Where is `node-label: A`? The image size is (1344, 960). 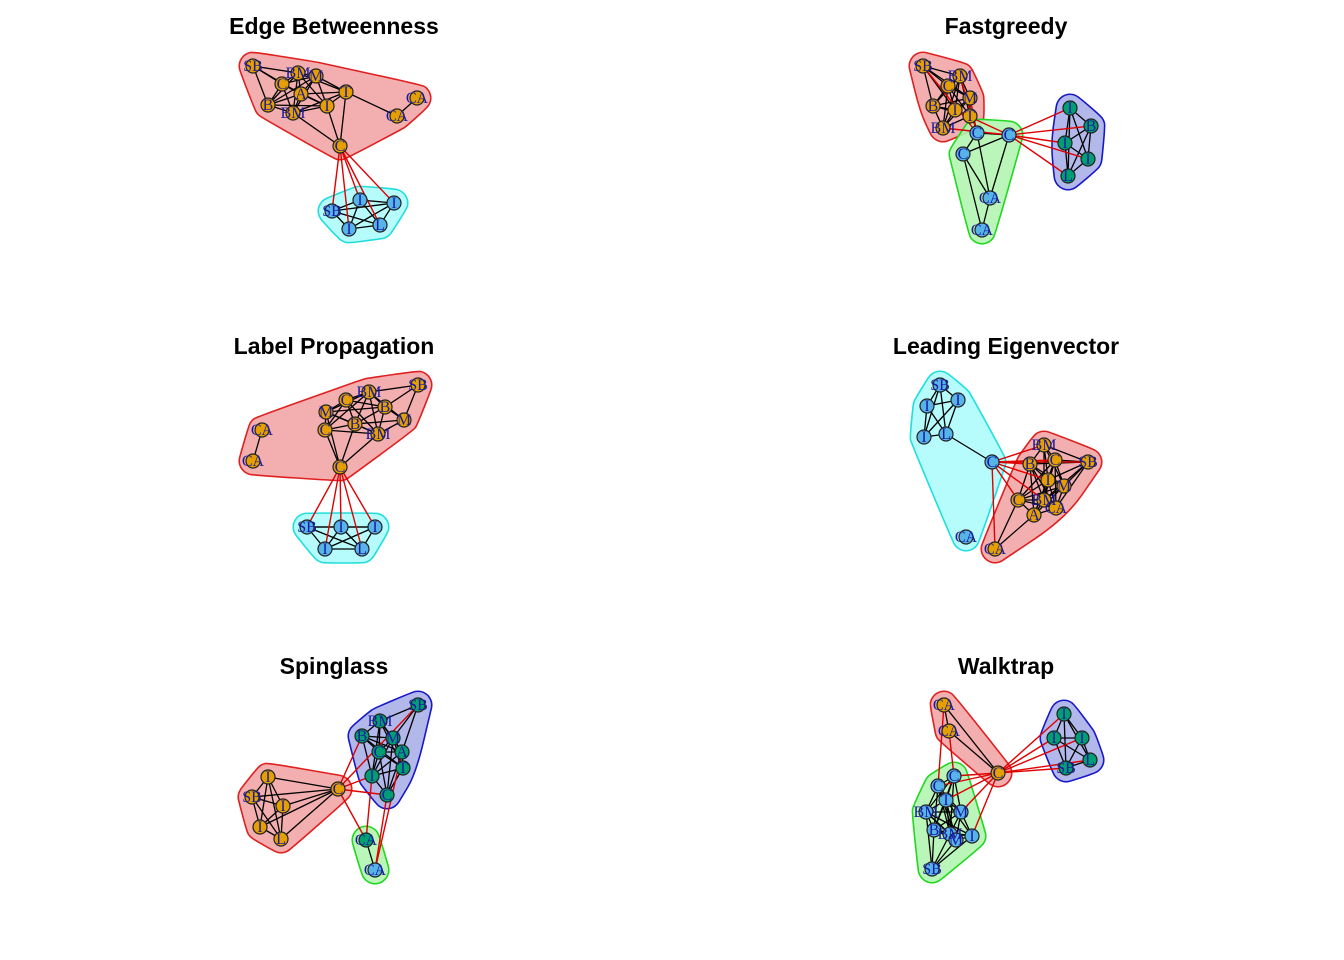
node-label: A is located at coordinates (402, 752).